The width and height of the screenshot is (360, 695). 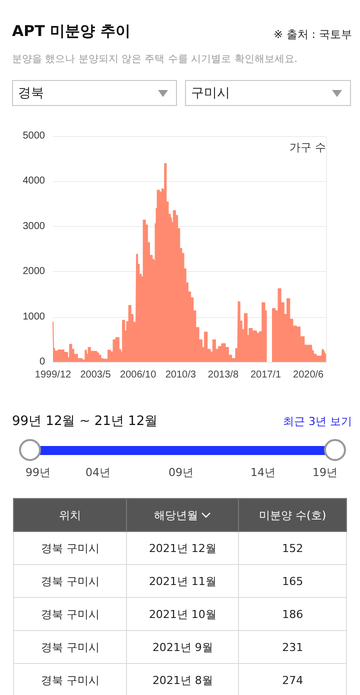 I want to click on text: 2021년 10월, so click(x=182, y=614).